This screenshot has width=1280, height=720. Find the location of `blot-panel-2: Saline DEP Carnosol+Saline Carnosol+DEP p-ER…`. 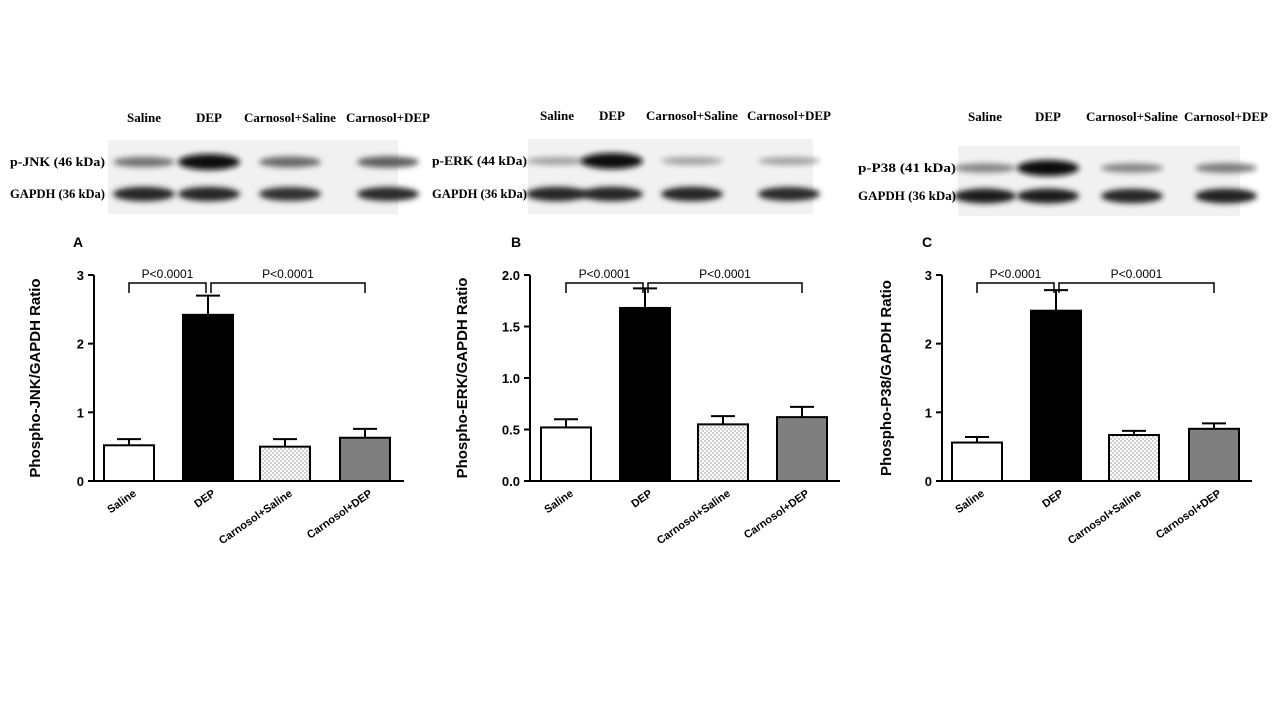

blot-panel-2: Saline DEP Carnosol+Saline Carnosol+DEP p-ER… is located at coordinates (631, 161).